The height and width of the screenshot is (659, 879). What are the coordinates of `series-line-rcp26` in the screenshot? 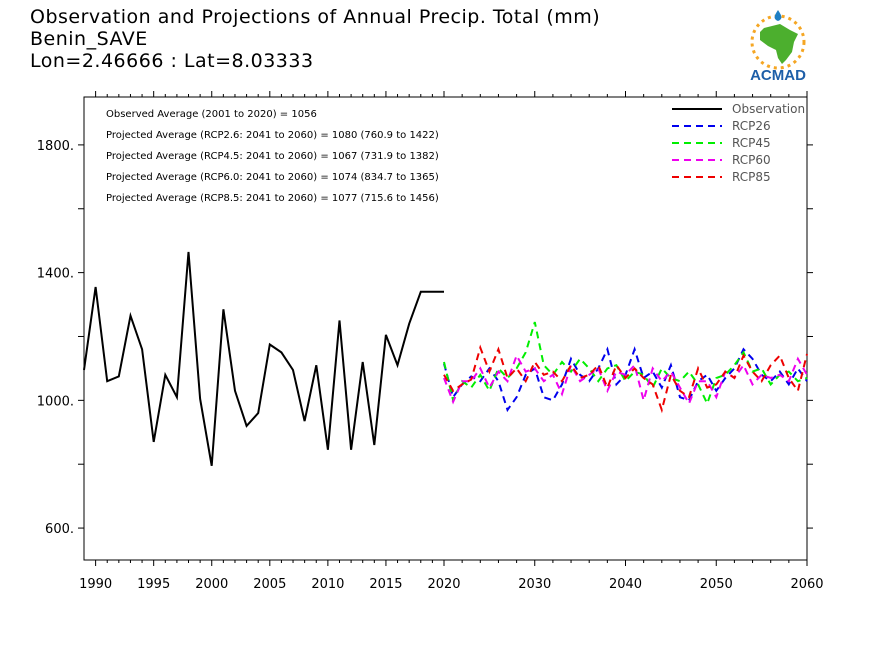 It's located at (625, 379).